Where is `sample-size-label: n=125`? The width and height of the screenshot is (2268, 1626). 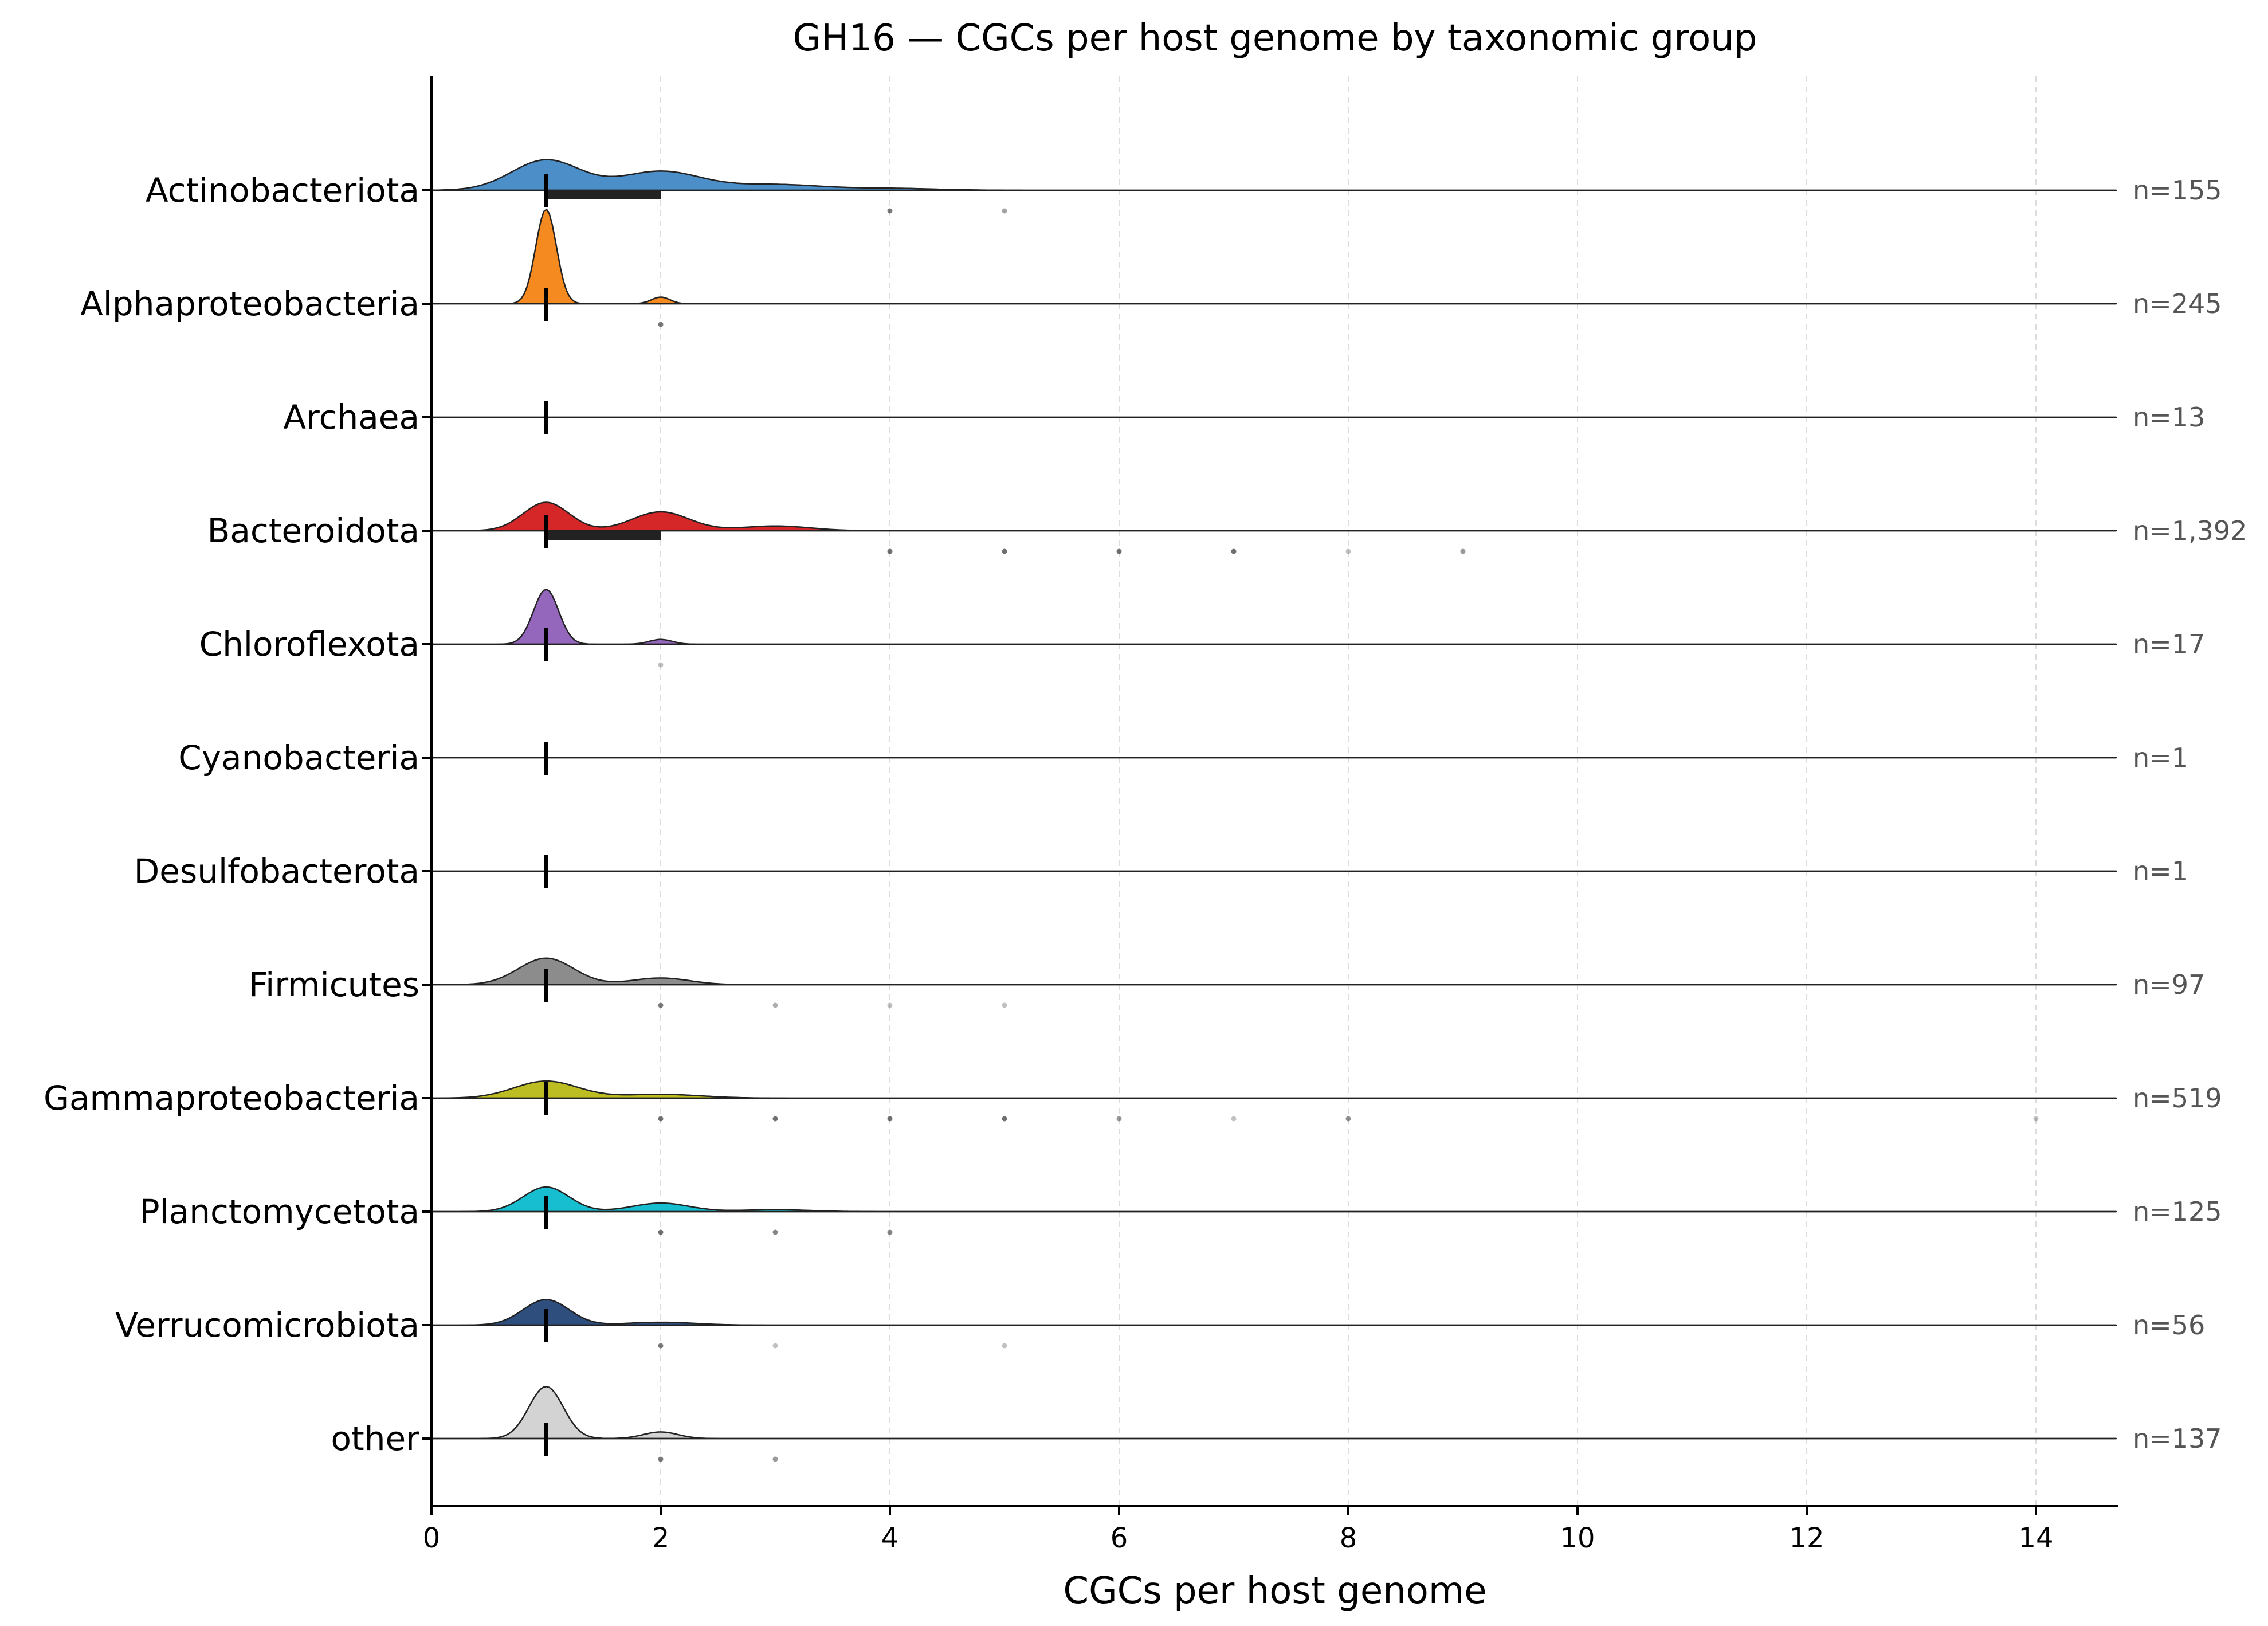 sample-size-label: n=125 is located at coordinates (2177, 1211).